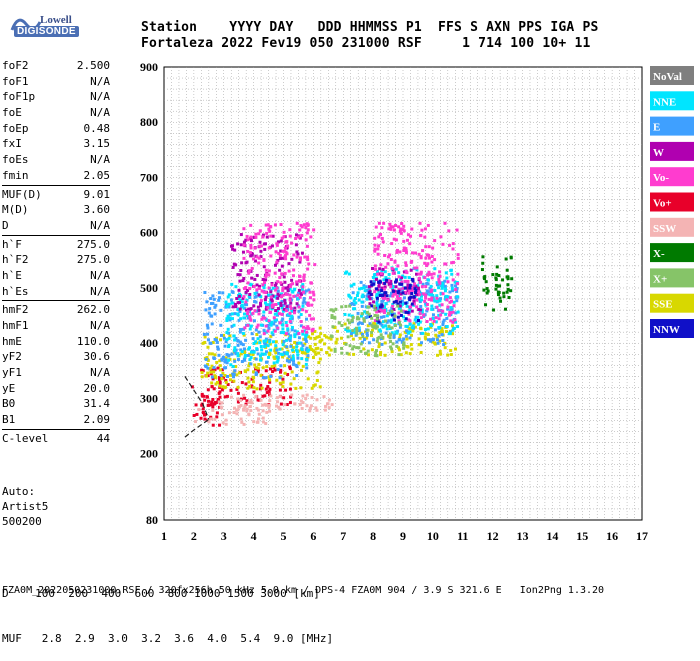  I want to click on param-row: yE 20.0, so click(56, 389).